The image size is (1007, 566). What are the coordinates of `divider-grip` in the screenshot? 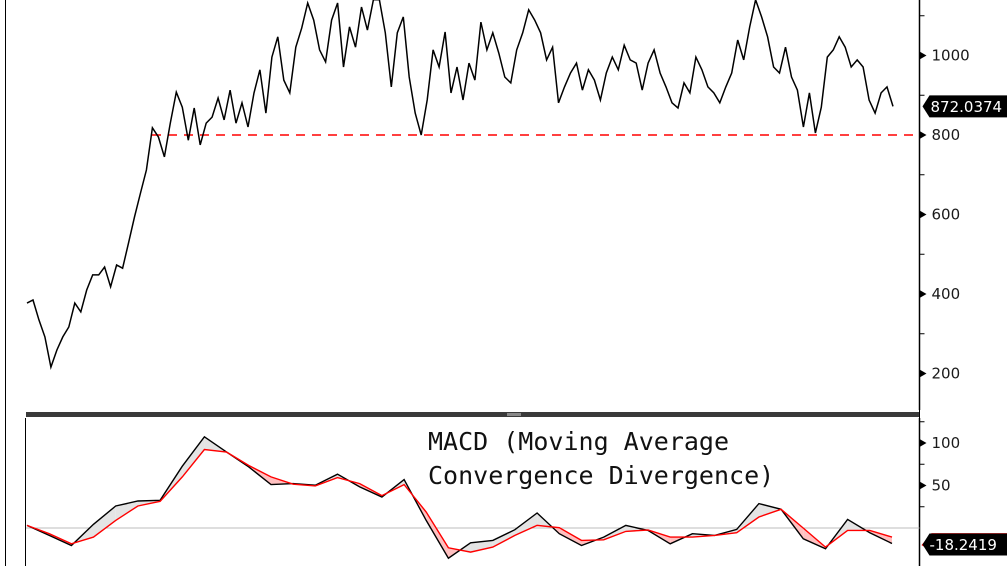 It's located at (514, 414).